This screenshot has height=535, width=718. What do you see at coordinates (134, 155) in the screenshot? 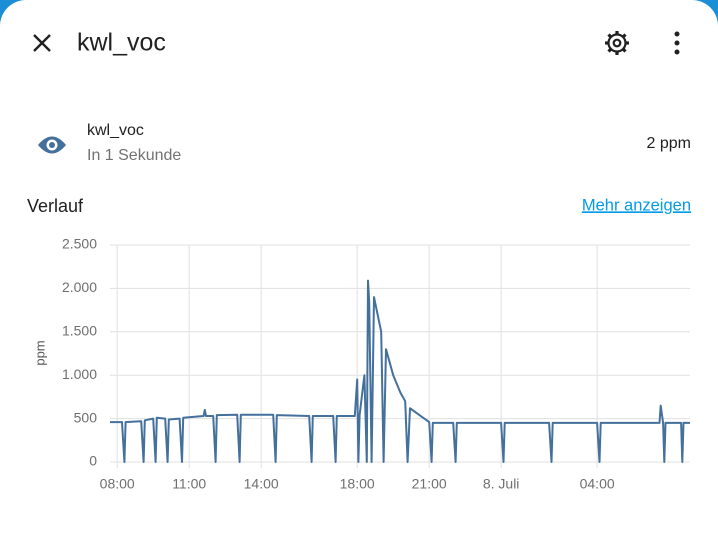
I see `entity-secondary: In 1 Sekunde` at bounding box center [134, 155].